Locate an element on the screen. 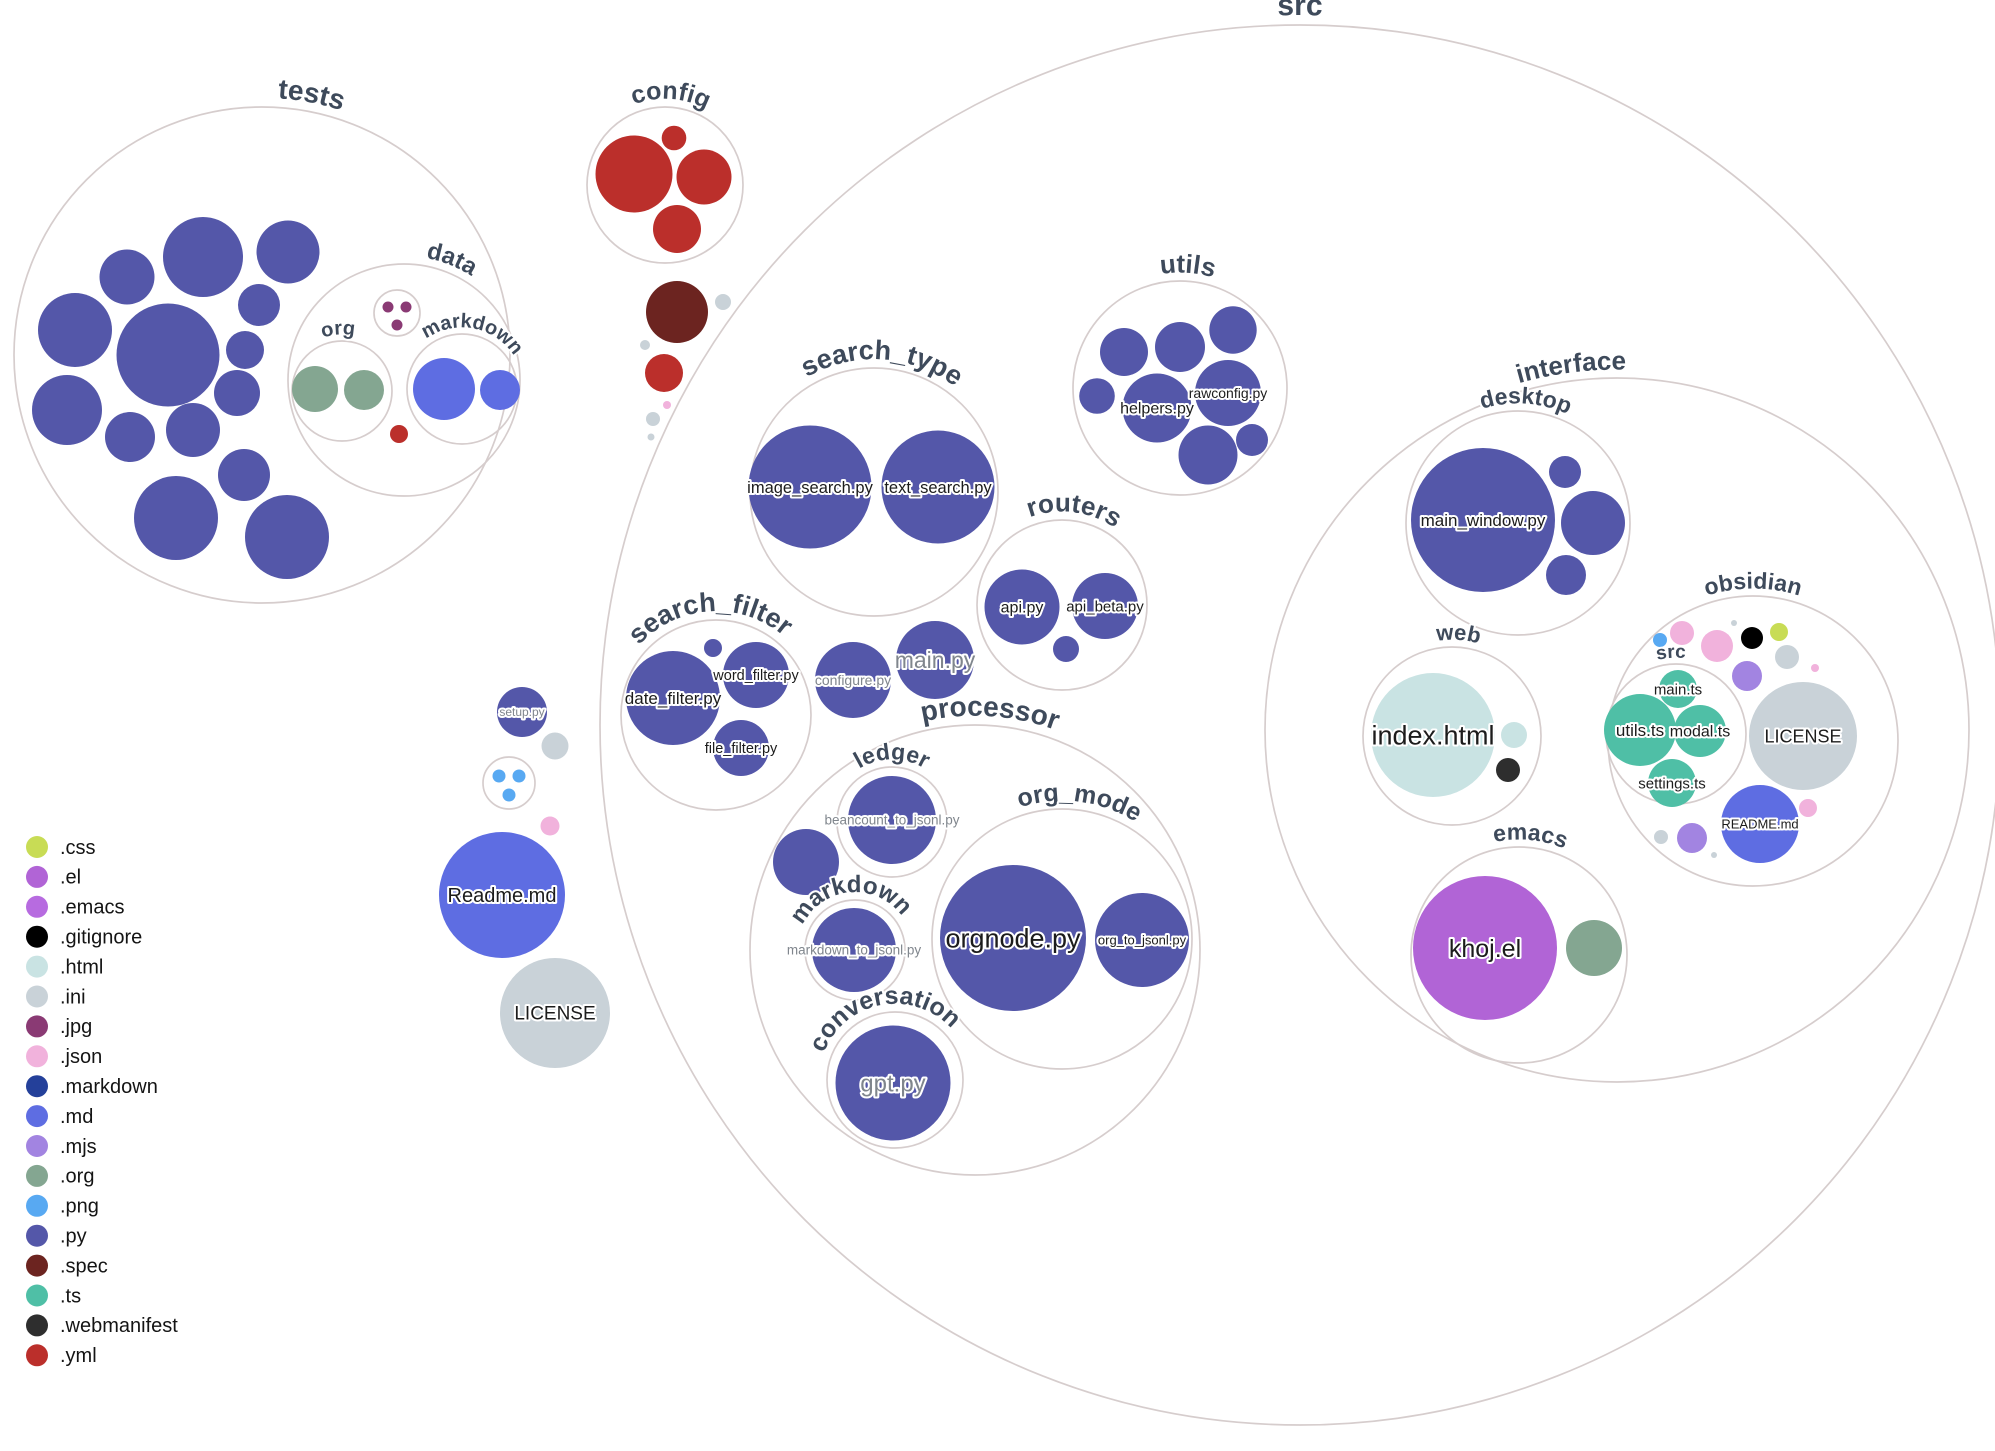  file-api-py-circle is located at coordinates (1022, 607).